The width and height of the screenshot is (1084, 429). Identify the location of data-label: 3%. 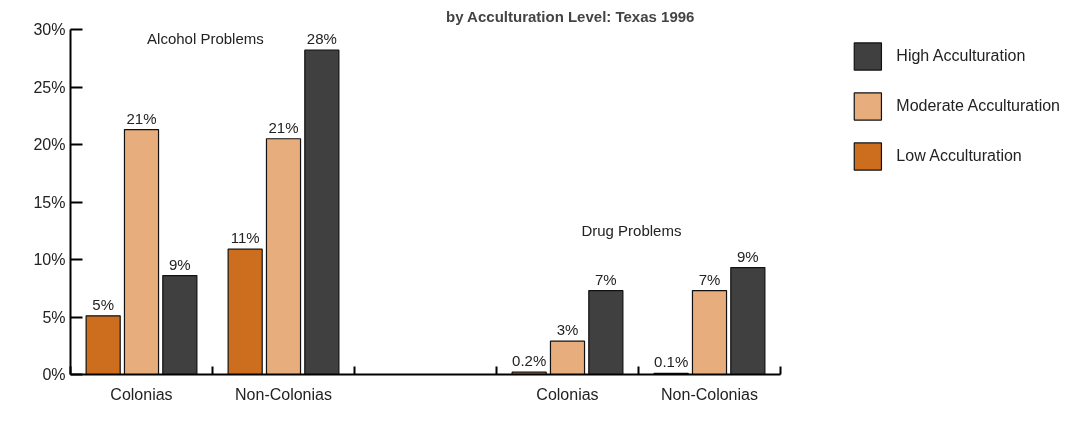
(567, 330).